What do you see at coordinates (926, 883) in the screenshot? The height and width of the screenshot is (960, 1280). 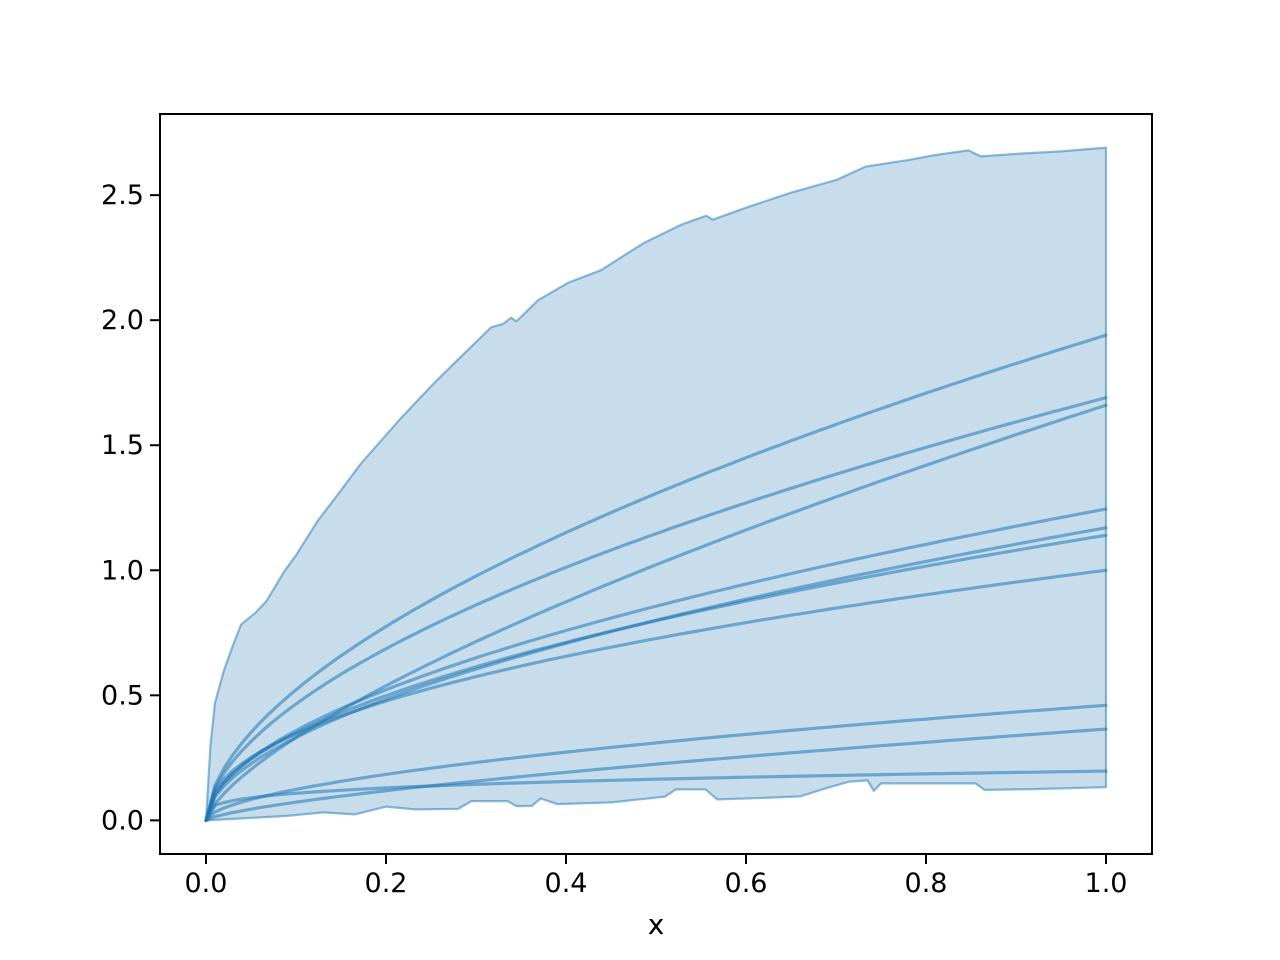 I see `x-tick-label: 0.8` at bounding box center [926, 883].